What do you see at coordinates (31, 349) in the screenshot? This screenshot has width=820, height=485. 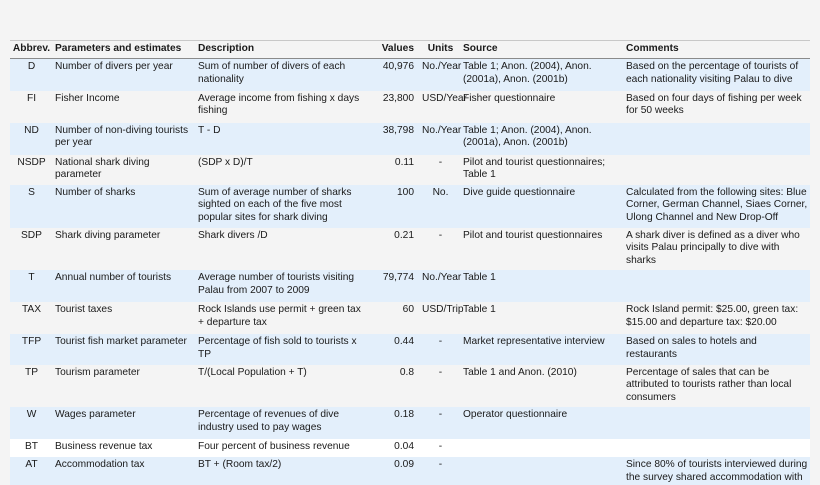 I see `cell-abbrev: TFP` at bounding box center [31, 349].